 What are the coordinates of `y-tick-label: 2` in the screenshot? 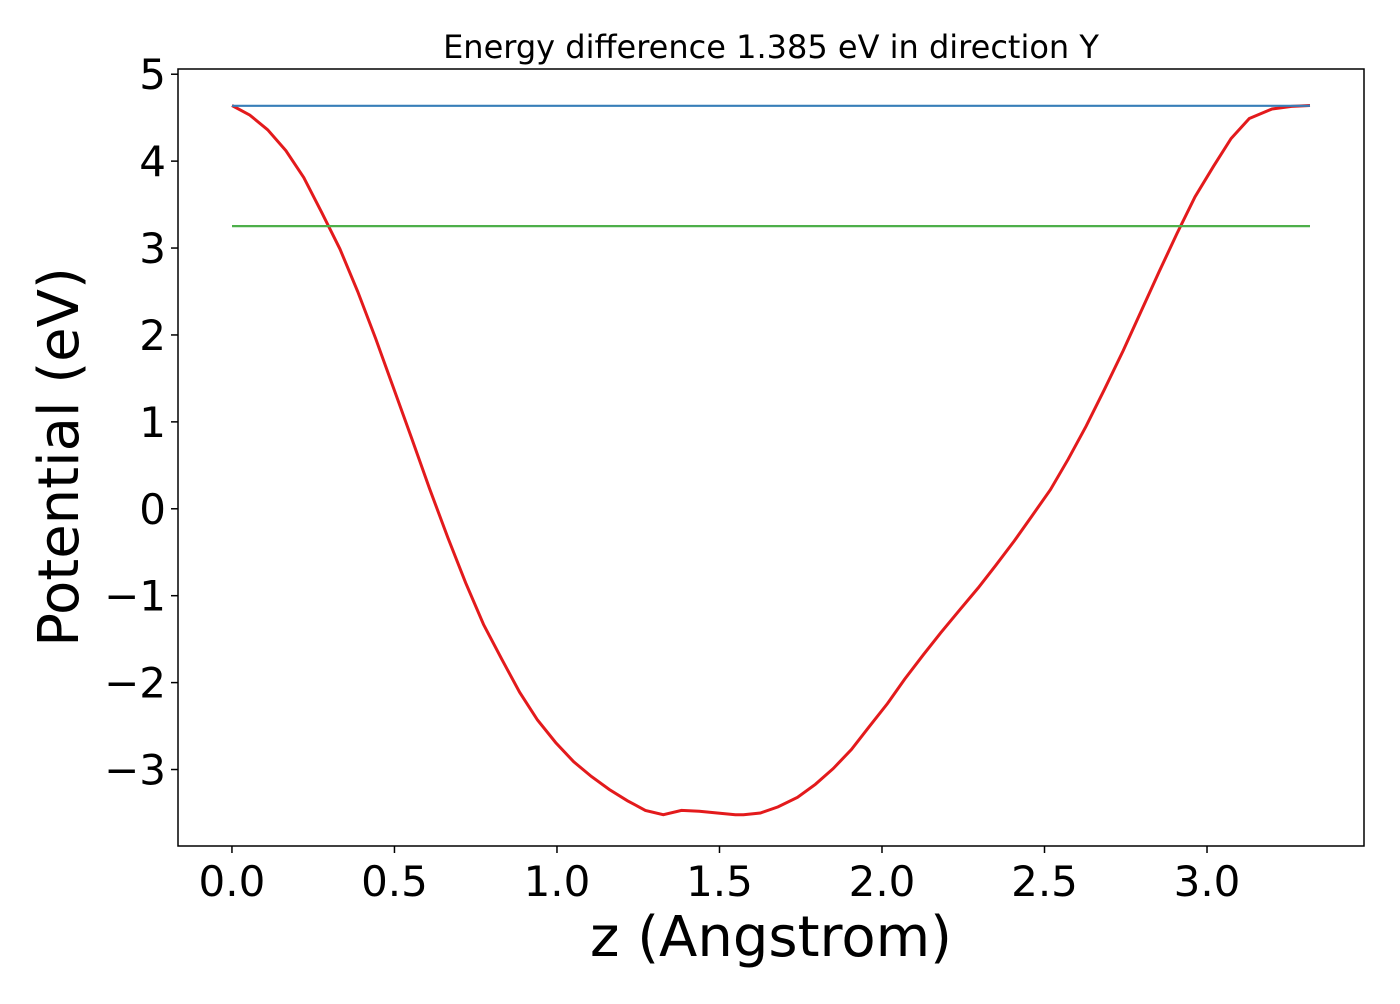 It's located at (152, 335).